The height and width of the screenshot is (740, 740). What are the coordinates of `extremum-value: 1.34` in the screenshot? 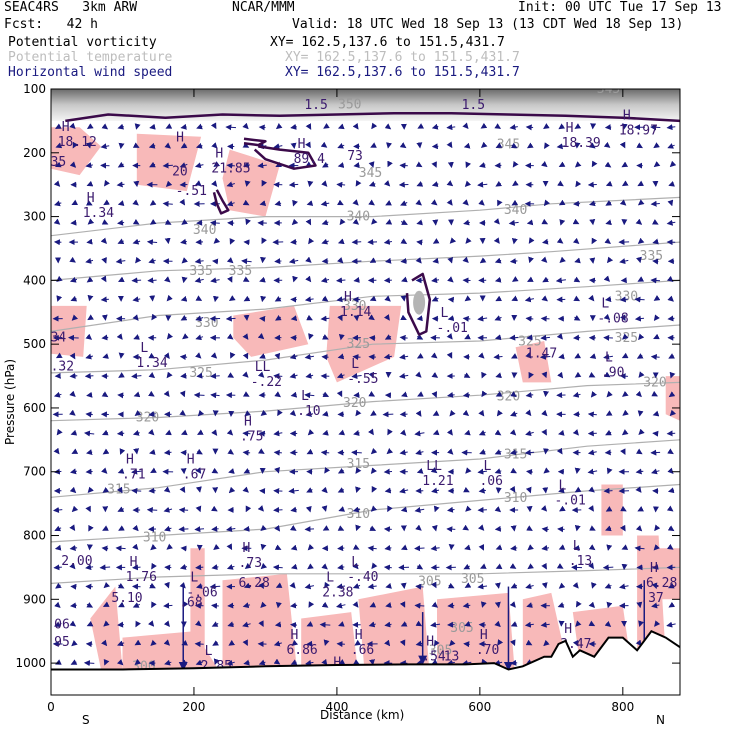 It's located at (98, 213).